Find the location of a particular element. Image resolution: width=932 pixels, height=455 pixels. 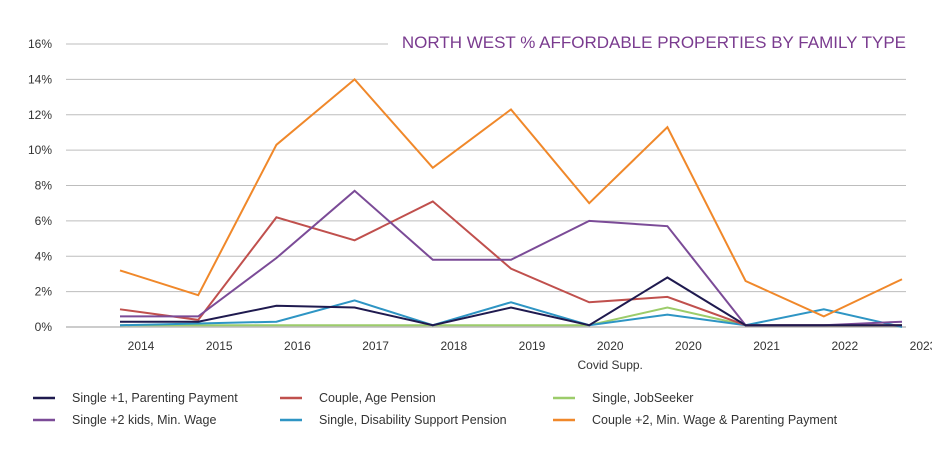

y-tick-label: 6% is located at coordinates (44, 221).